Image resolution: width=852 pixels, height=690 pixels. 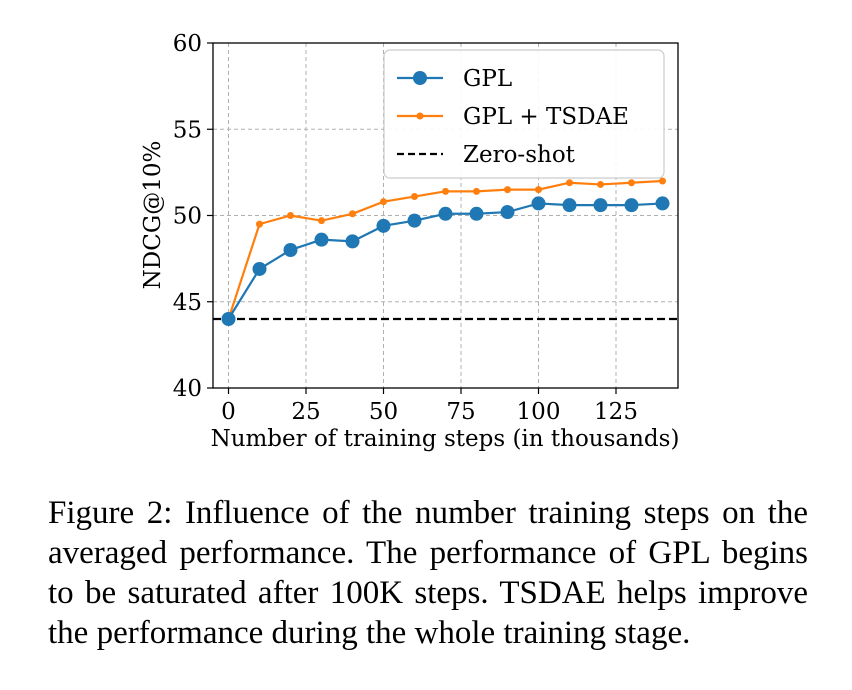 I want to click on y-tick-label: 60, so click(x=187, y=44).